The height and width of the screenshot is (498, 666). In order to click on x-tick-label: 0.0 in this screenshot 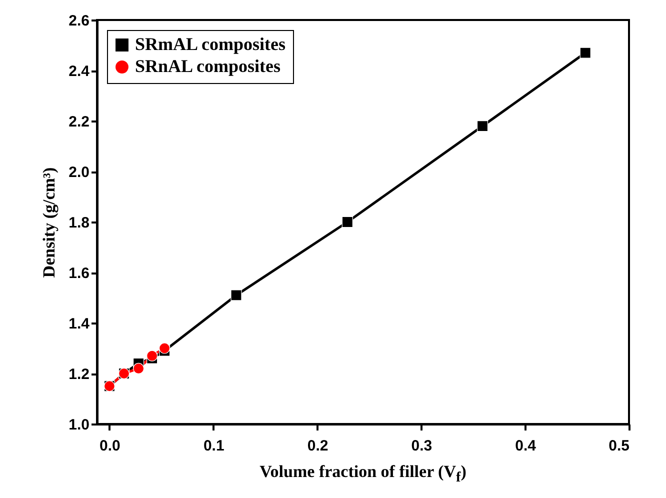, I will do `click(110, 446)`.